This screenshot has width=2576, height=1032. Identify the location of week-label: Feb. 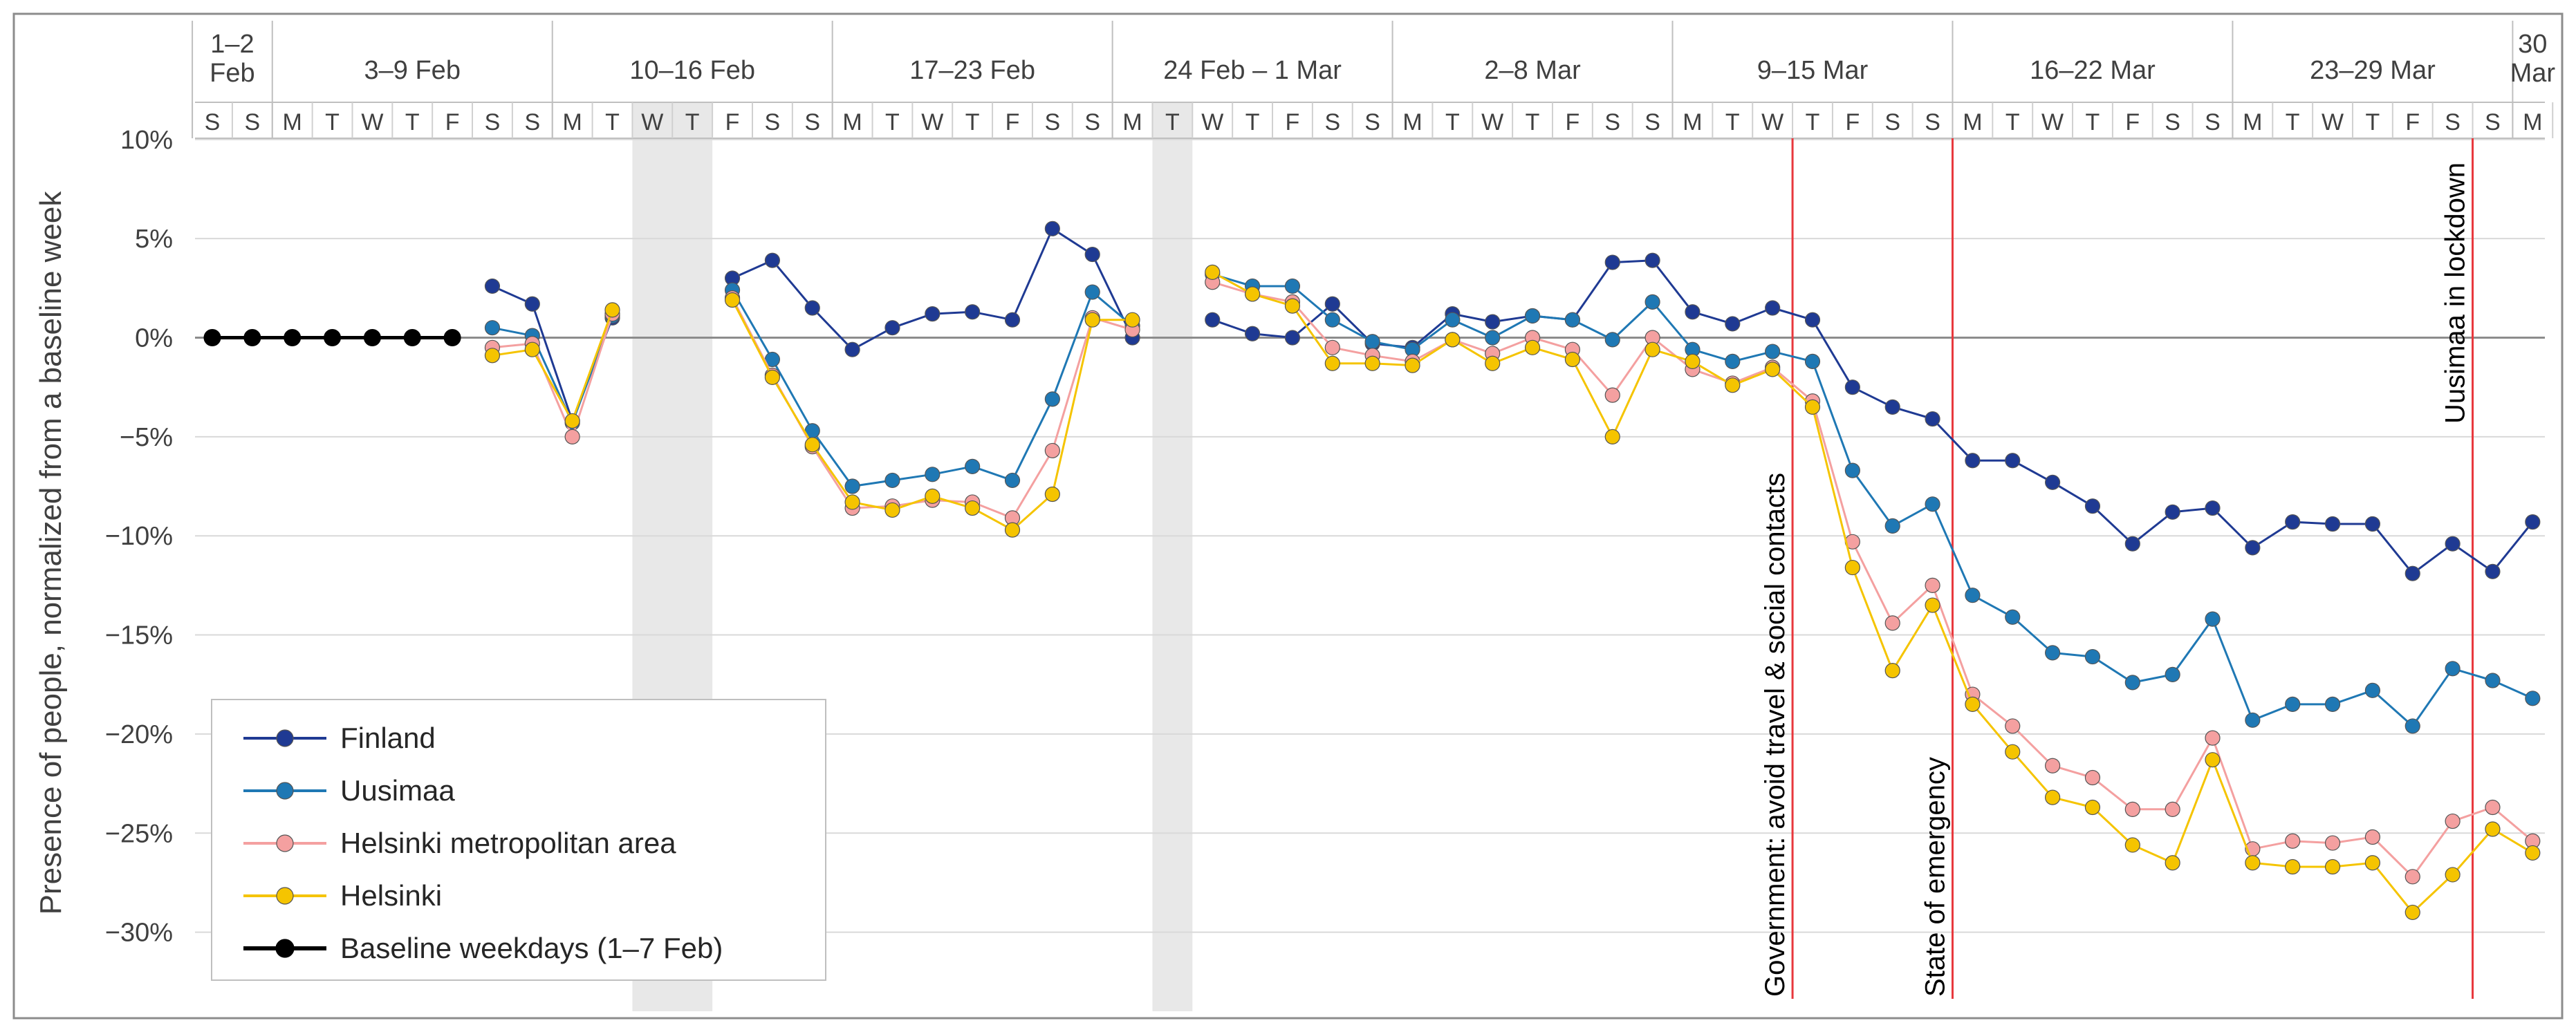
(232, 73).